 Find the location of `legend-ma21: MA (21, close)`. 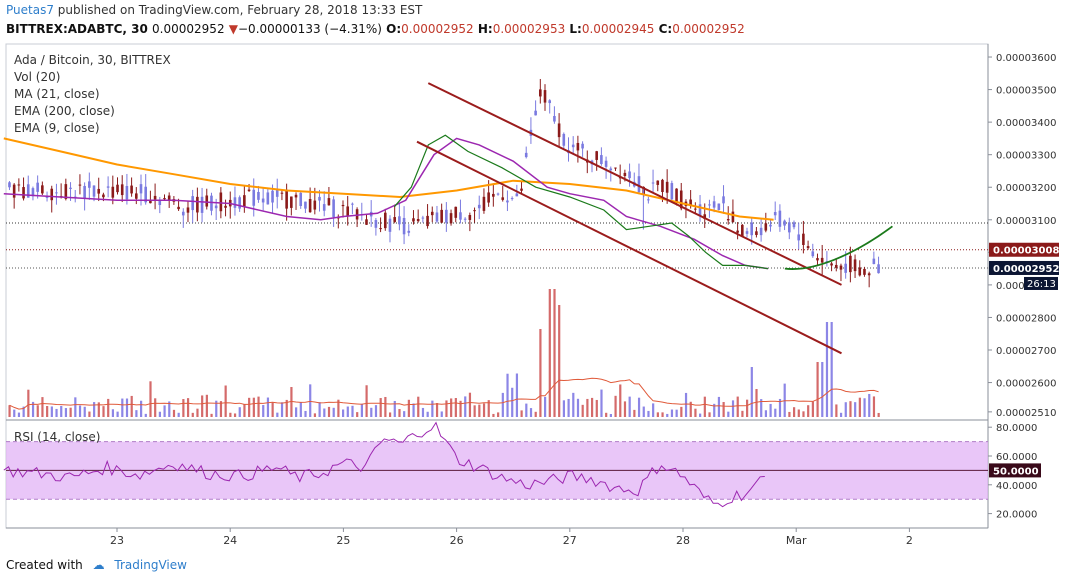

legend-ma21: MA (21, close) is located at coordinates (57, 94).